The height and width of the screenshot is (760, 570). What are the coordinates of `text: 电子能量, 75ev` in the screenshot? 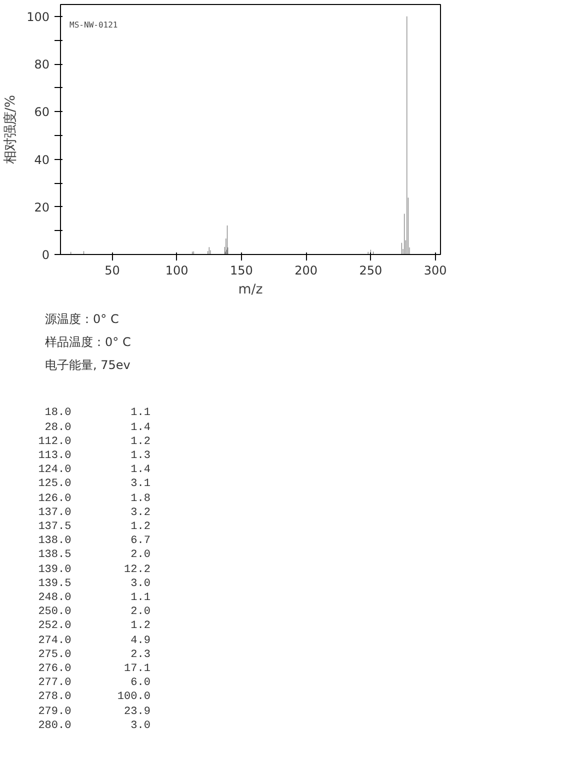 It's located at (88, 365).